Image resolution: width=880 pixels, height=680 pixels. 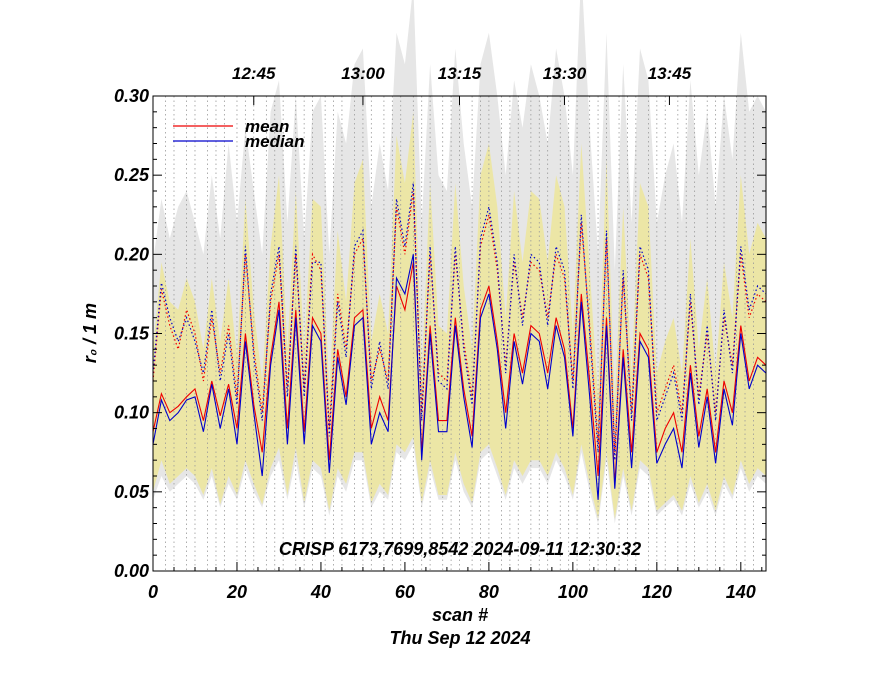 What do you see at coordinates (670, 73) in the screenshot?
I see `time-tick-label: 13:45` at bounding box center [670, 73].